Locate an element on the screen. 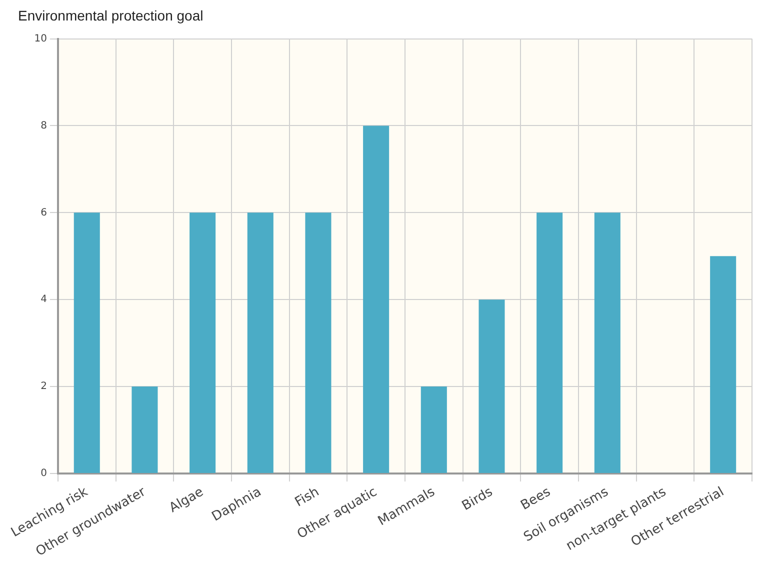 This screenshot has height=573, width=774. x-tick-label: Fish is located at coordinates (307, 497).